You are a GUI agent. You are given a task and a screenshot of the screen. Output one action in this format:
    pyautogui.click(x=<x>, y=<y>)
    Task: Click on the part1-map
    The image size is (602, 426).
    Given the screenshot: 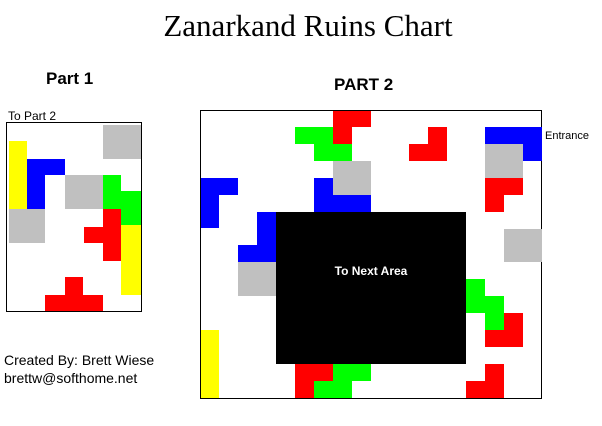 What is the action you would take?
    pyautogui.click(x=74, y=217)
    